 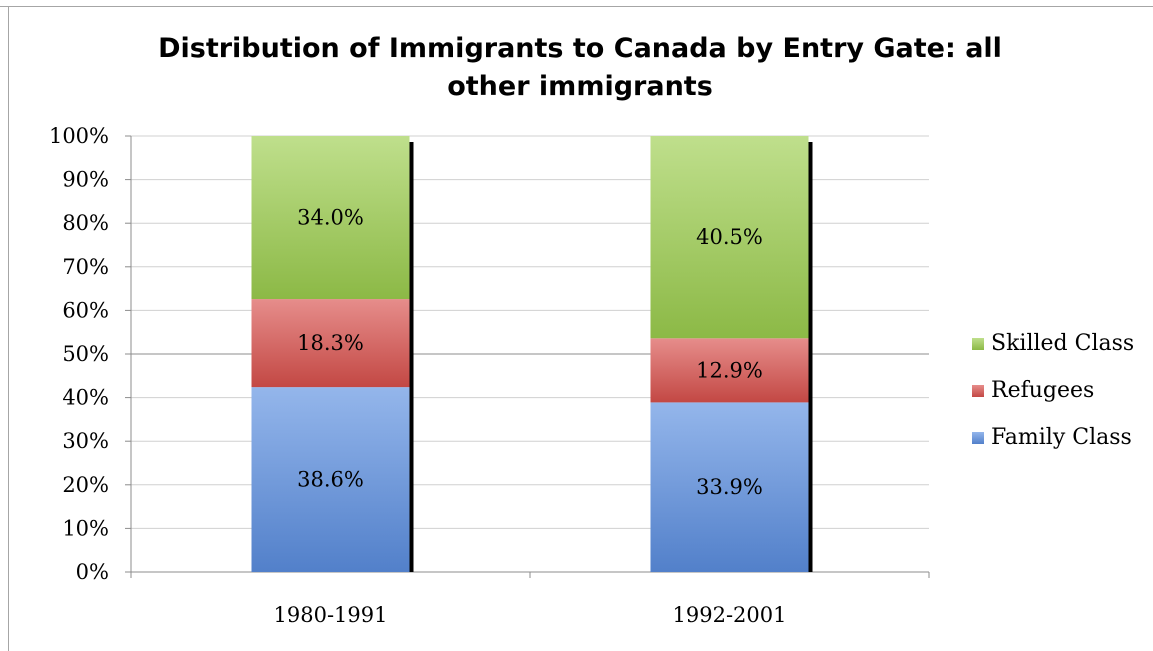 What do you see at coordinates (8, 328) in the screenshot?
I see `chart-frame-left` at bounding box center [8, 328].